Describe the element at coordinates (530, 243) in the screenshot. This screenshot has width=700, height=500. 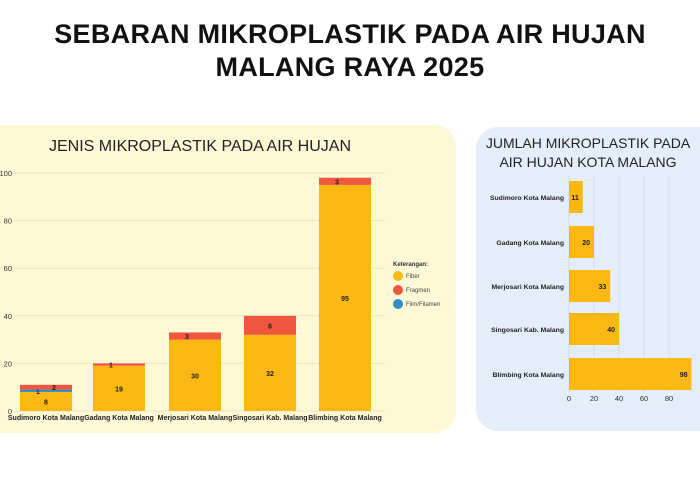
I see `y-tick-label: Gadang Kota Malang` at that location.